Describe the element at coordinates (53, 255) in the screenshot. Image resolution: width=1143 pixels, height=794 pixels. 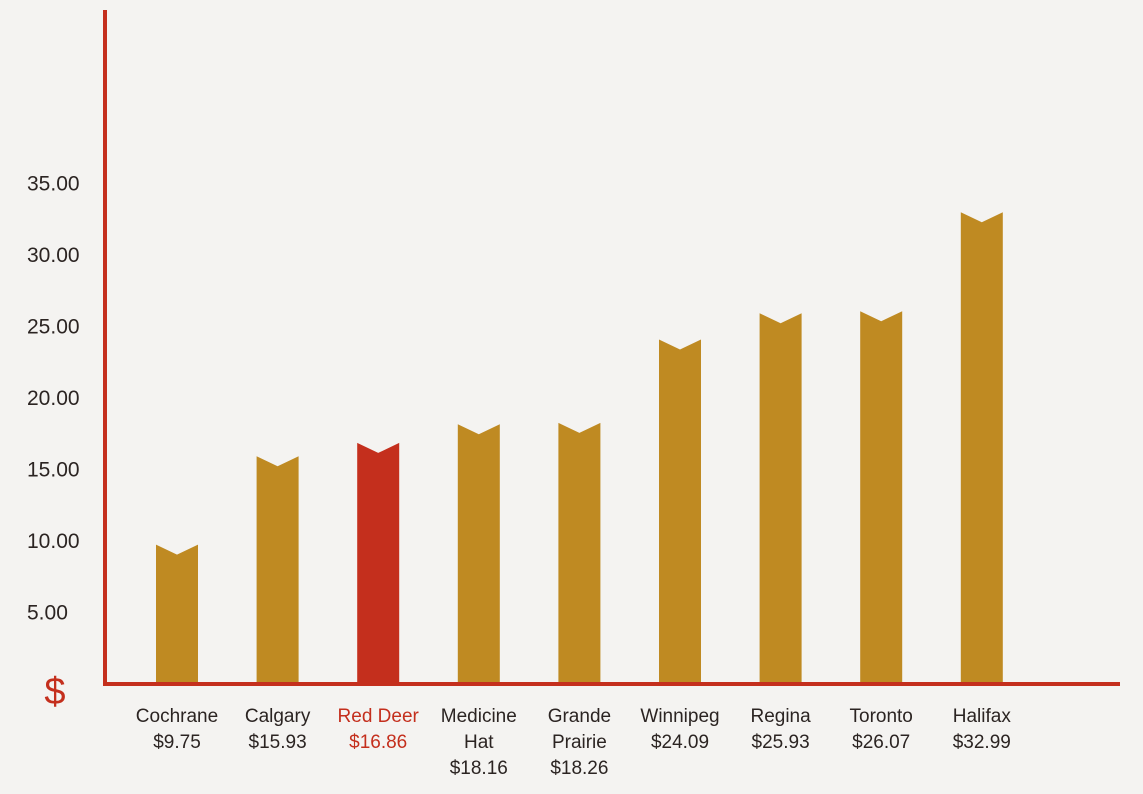
I see `y-tick-label: 30.00` at that location.